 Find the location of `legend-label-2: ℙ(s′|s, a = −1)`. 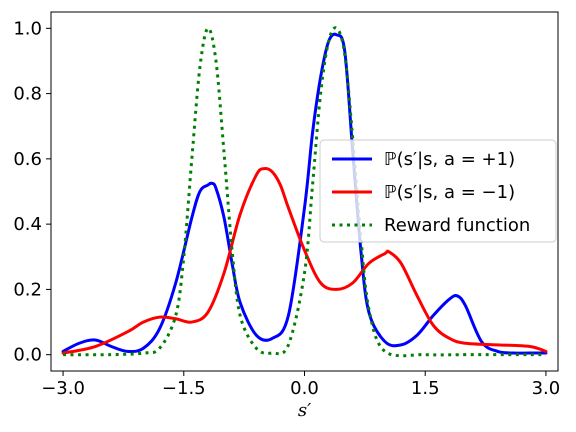

legend-label-2: ℙ(s′|s, a = −1) is located at coordinates (449, 192).